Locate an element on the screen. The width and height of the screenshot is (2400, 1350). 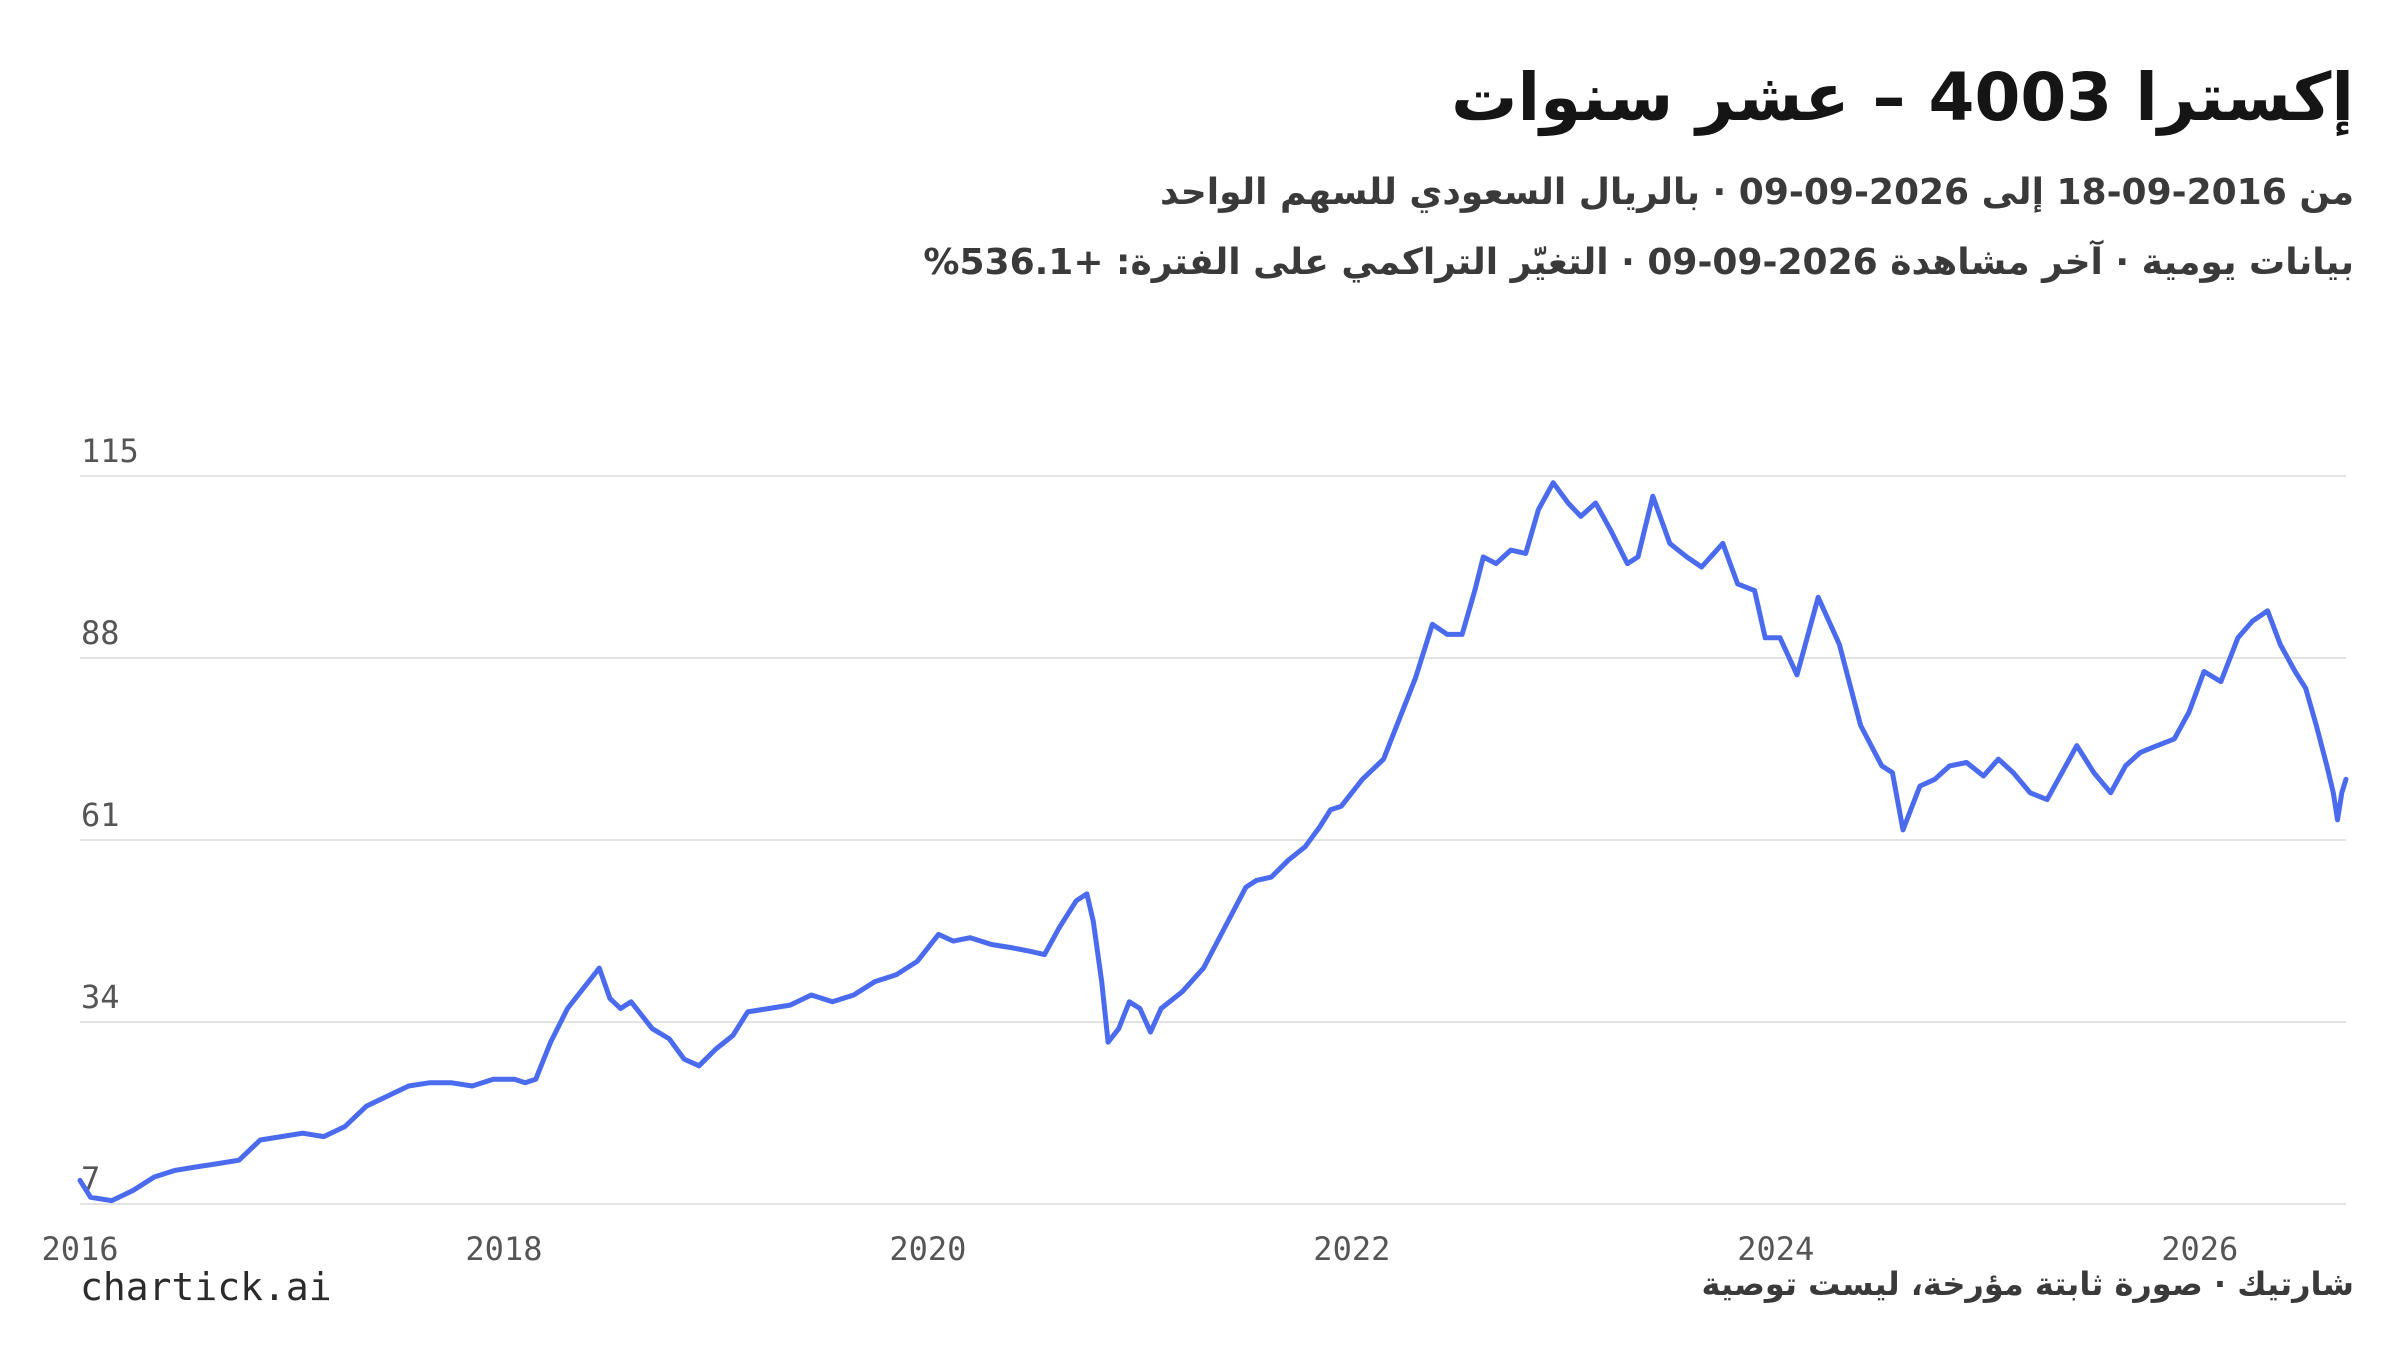
y-tick-label: 7 is located at coordinates (90, 1179).